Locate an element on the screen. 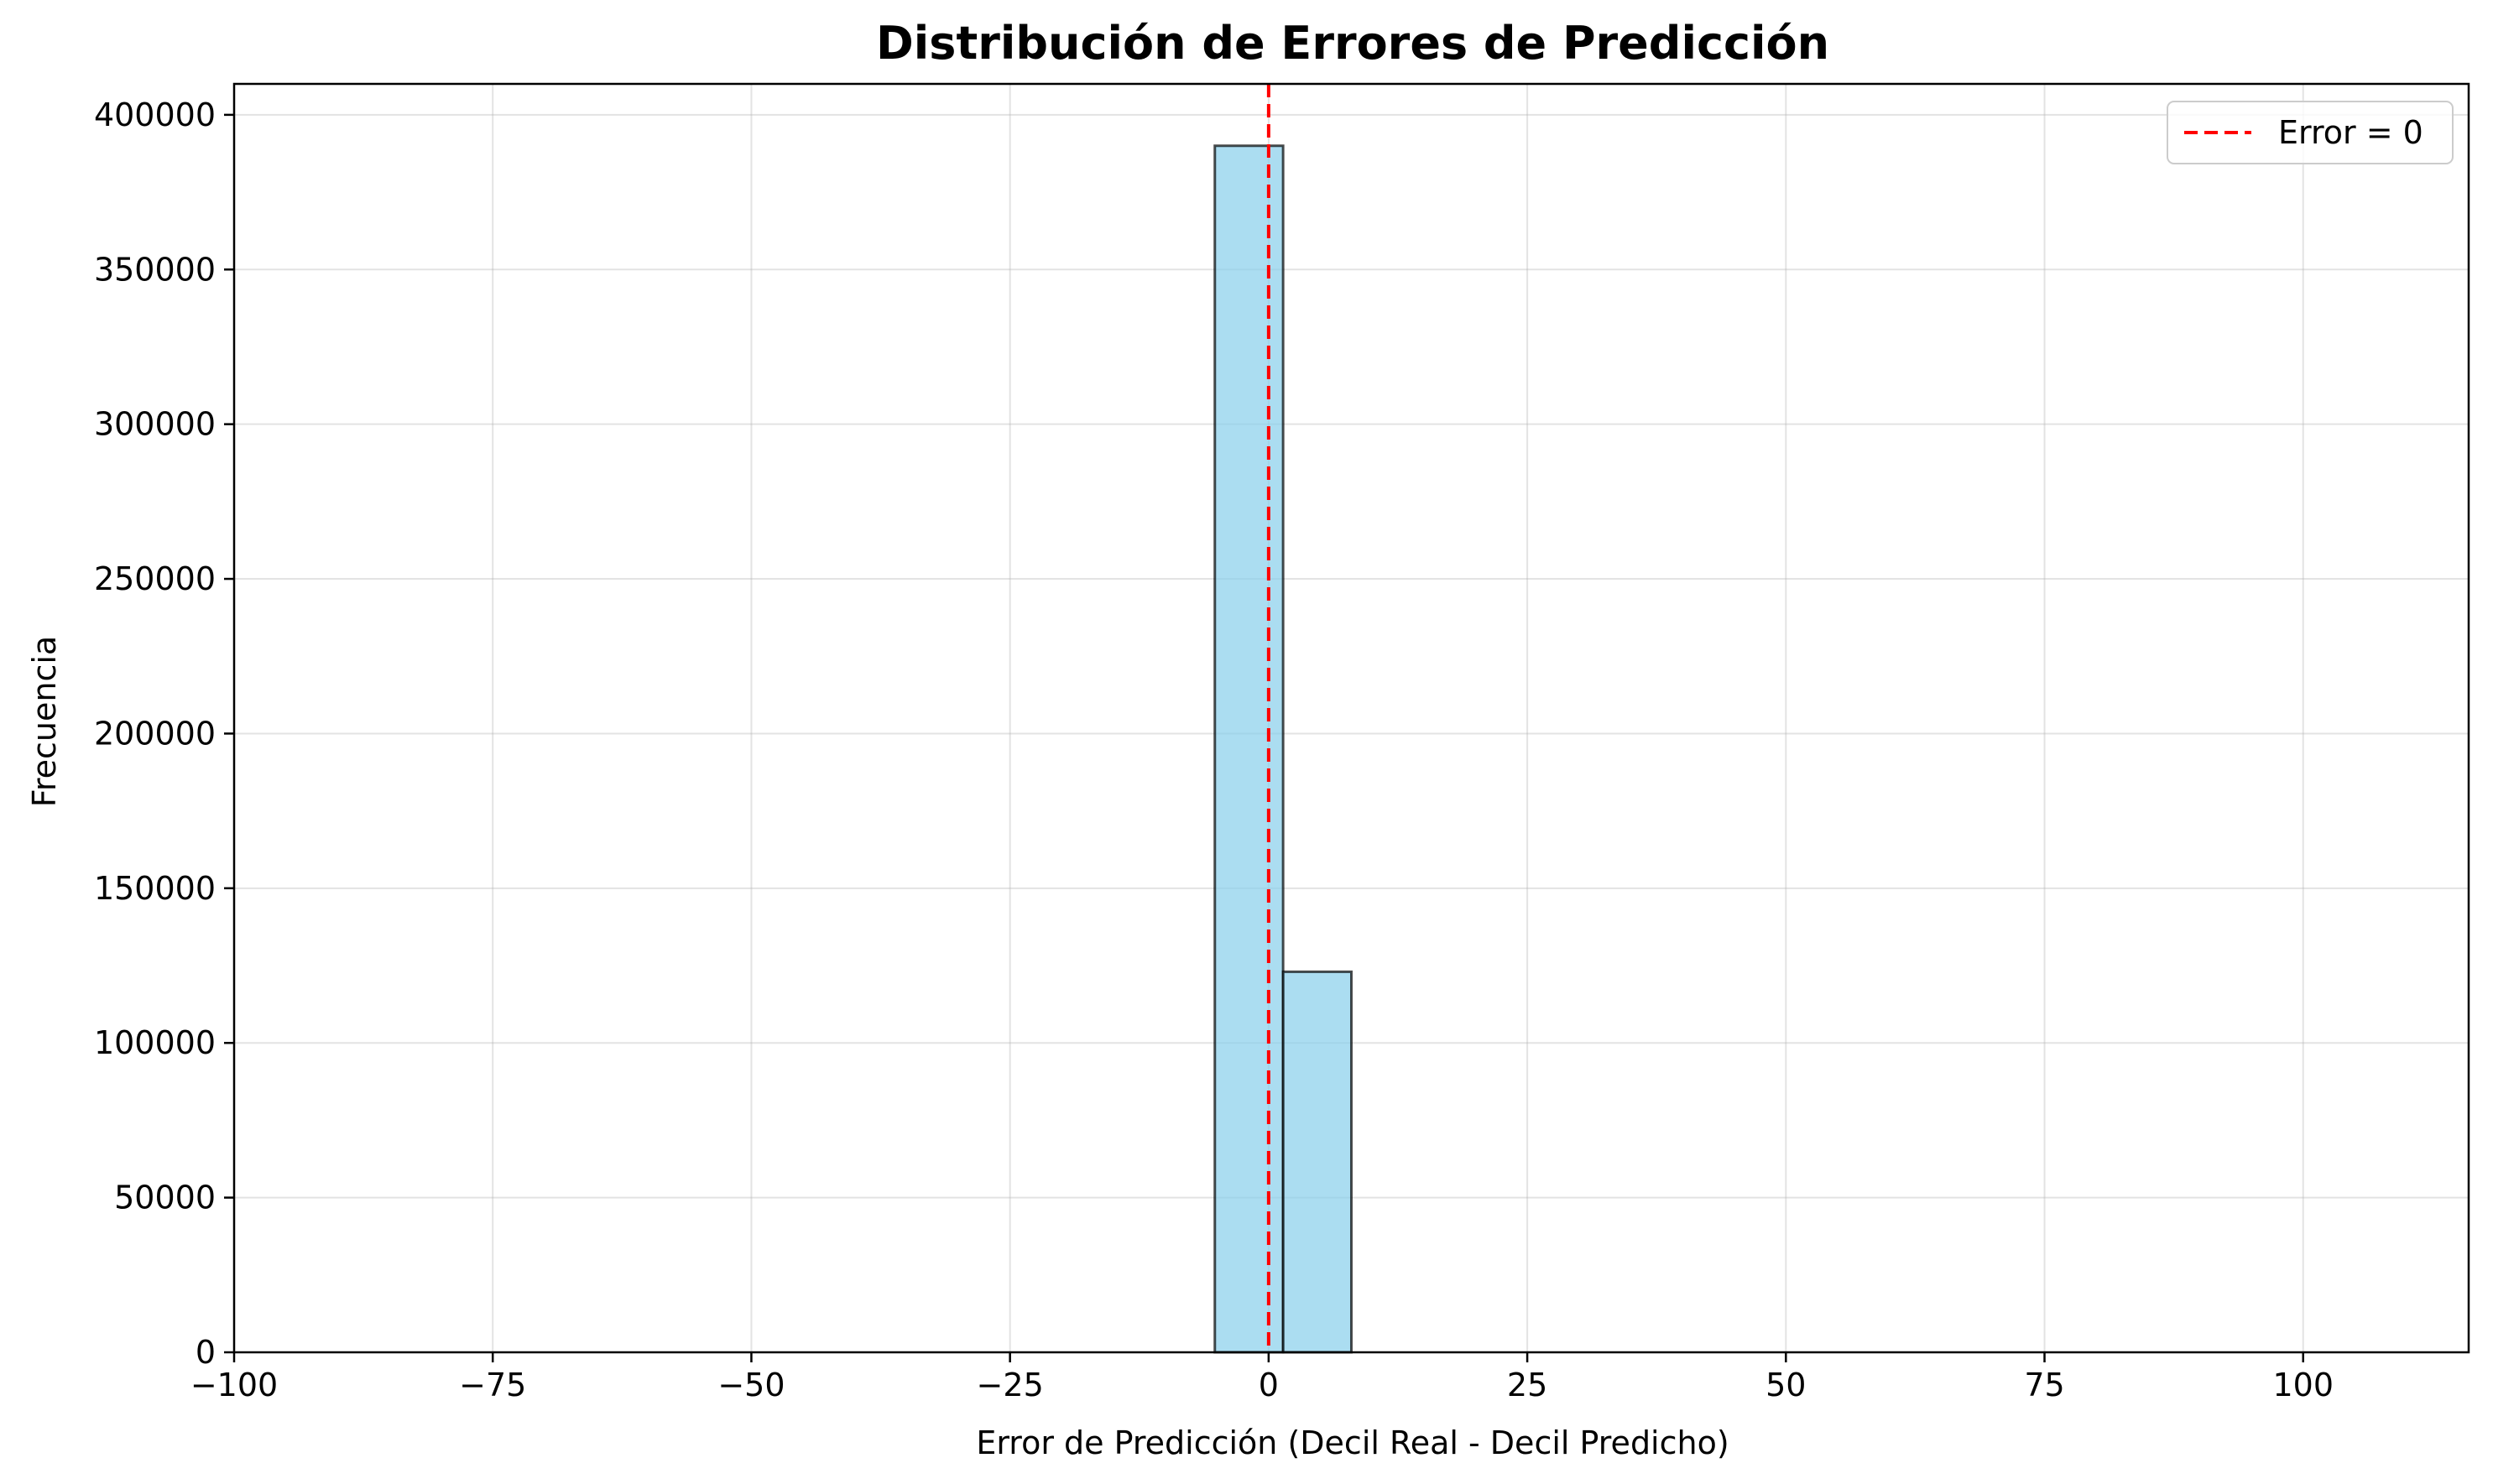 This screenshot has height=1484, width=2493. x-tick-label: −100 is located at coordinates (234, 1385).